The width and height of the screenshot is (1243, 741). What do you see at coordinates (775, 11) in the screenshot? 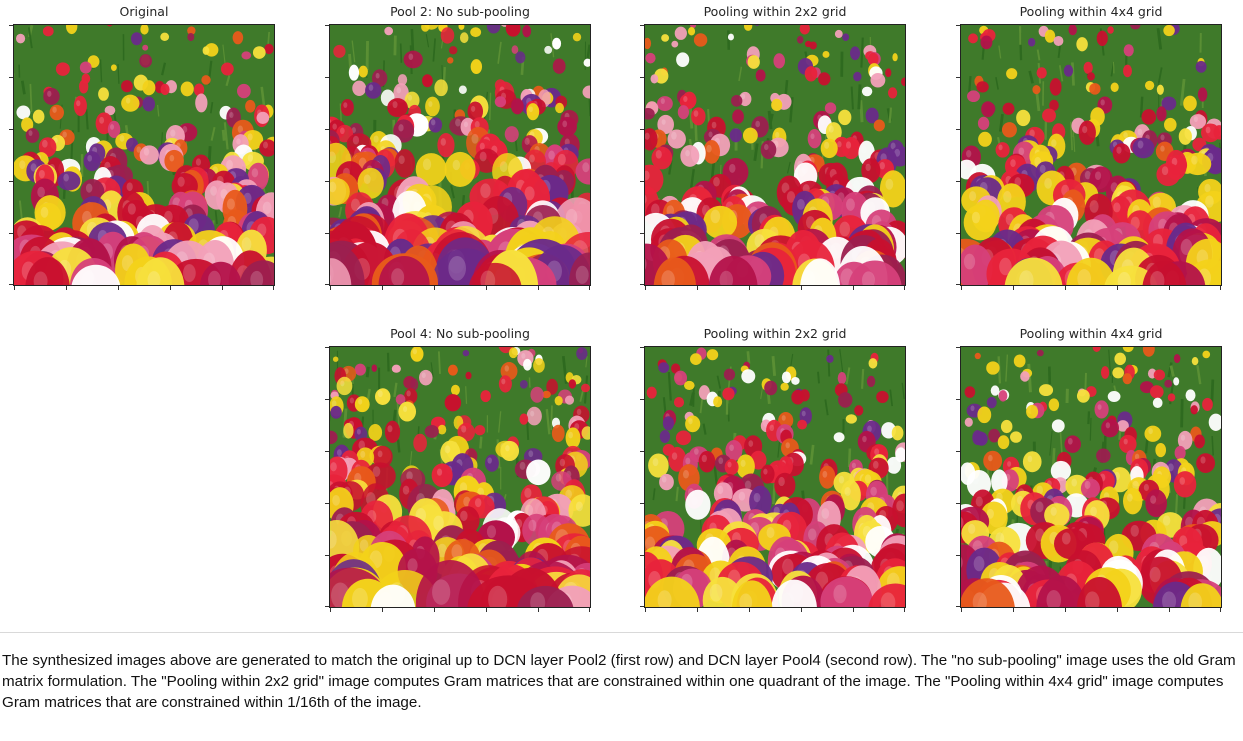
I see `pool2-2x2-title: Pooling within 2x2 grid` at bounding box center [775, 11].